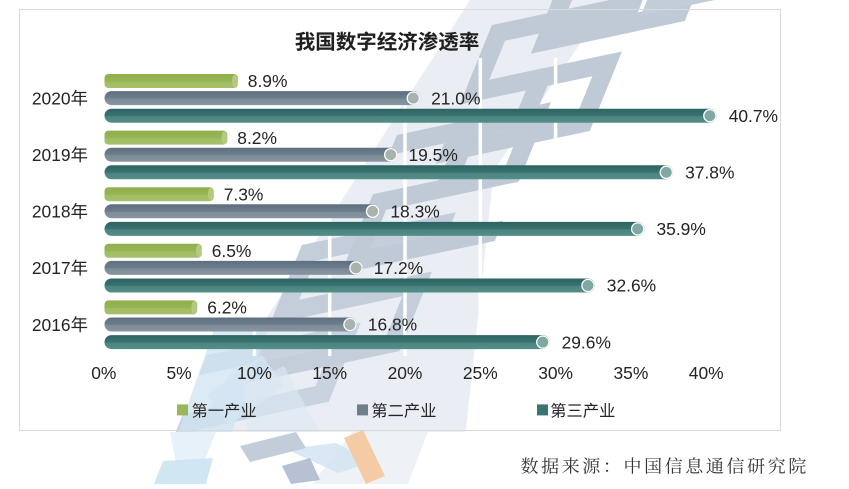 This screenshot has width=849, height=489. Describe the element at coordinates (480, 373) in the screenshot. I see `svg-text: 25%` at that location.